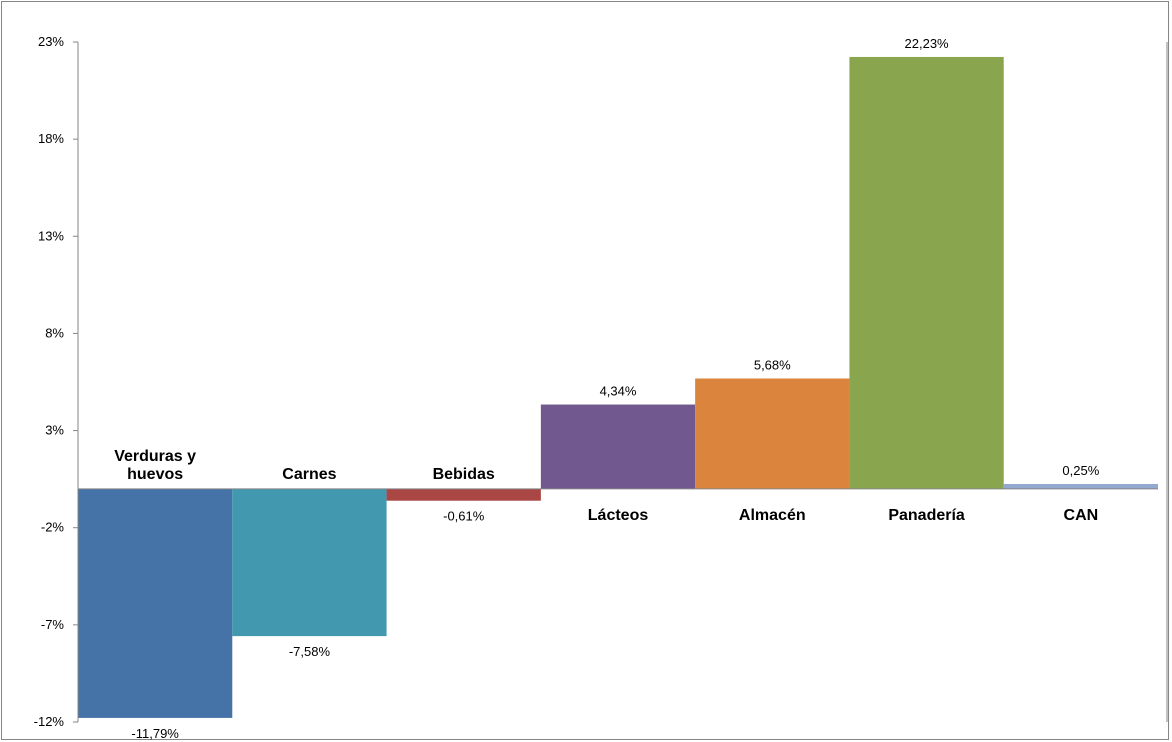 This screenshot has height=742, width=1172. What do you see at coordinates (618, 391) in the screenshot?
I see `data-label: 4,34%` at bounding box center [618, 391].